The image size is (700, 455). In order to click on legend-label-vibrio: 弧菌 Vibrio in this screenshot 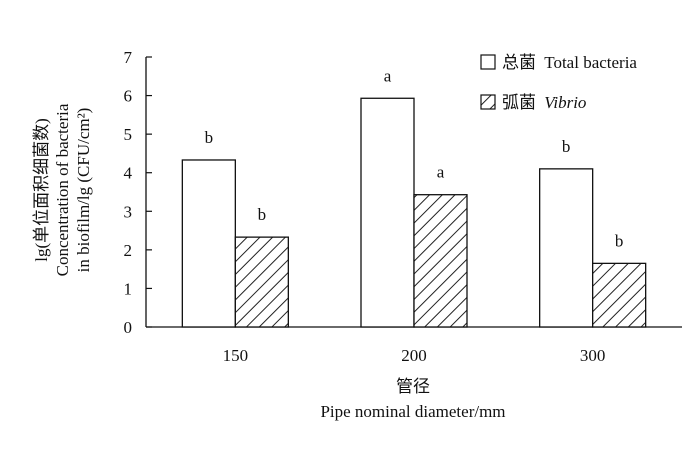, I will do `click(544, 102)`.